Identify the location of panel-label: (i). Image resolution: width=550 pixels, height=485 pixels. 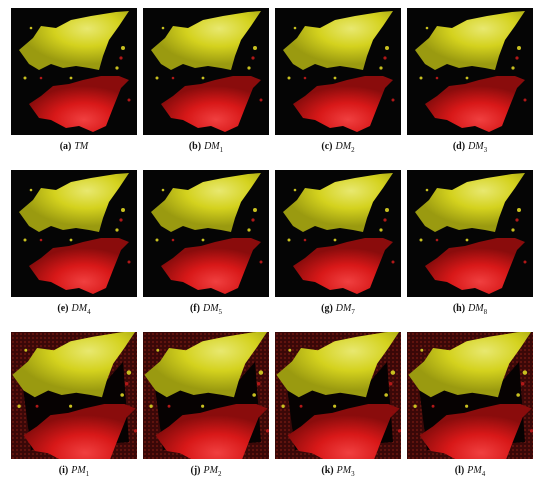
(63, 470).